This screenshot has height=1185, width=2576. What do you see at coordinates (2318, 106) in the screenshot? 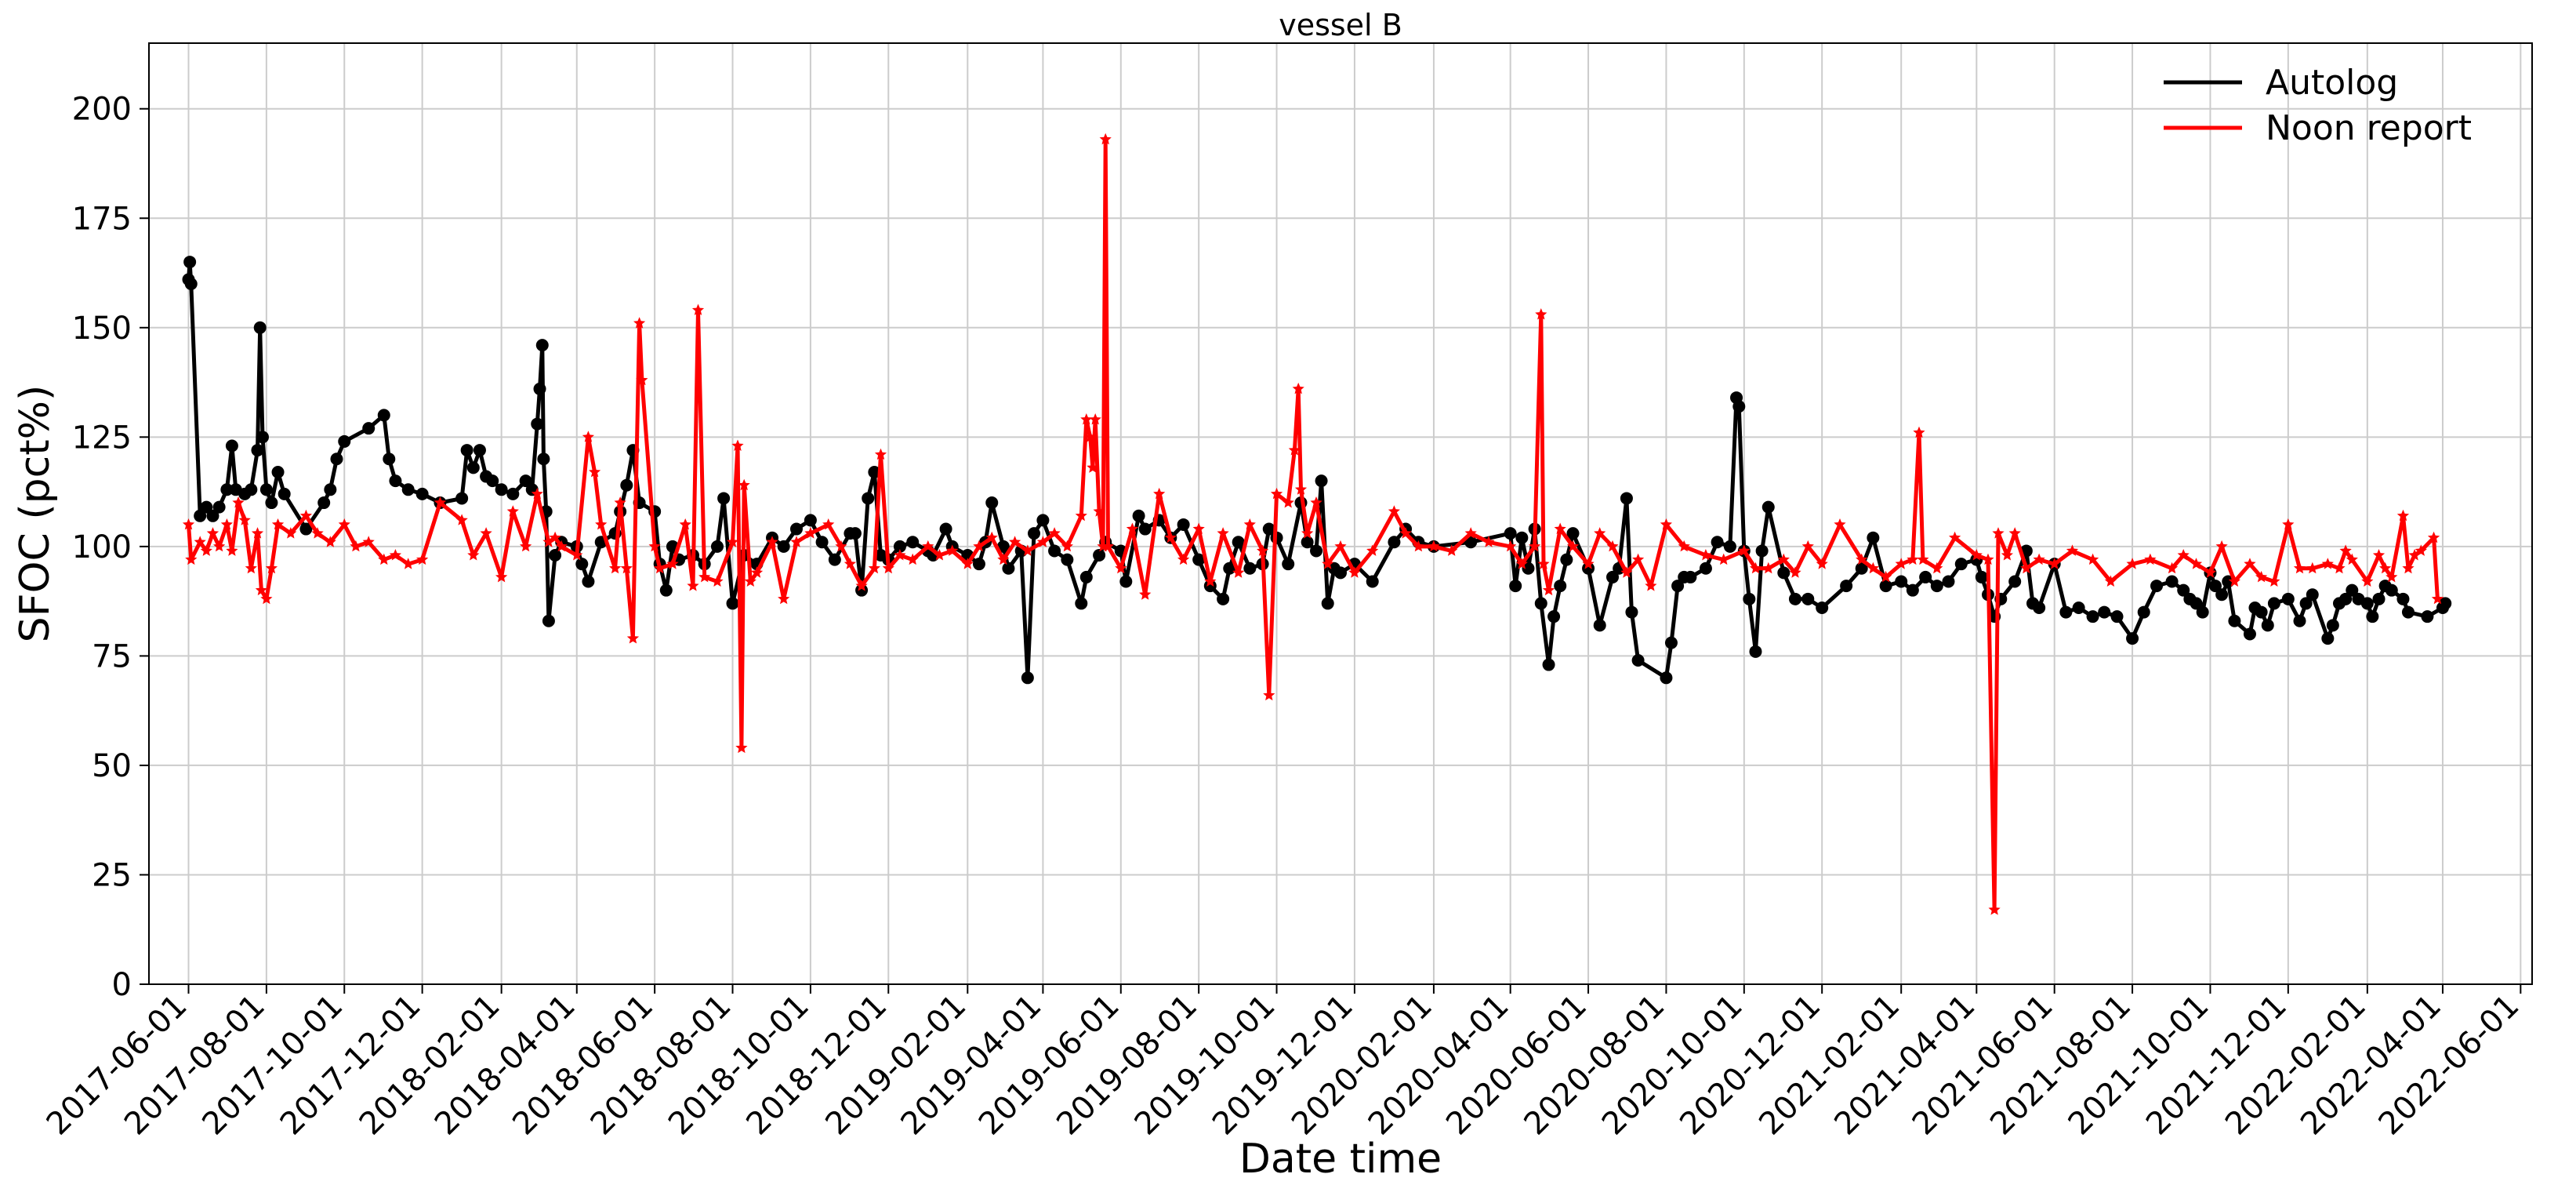
I see `legend: Autolog Noon report` at bounding box center [2318, 106].